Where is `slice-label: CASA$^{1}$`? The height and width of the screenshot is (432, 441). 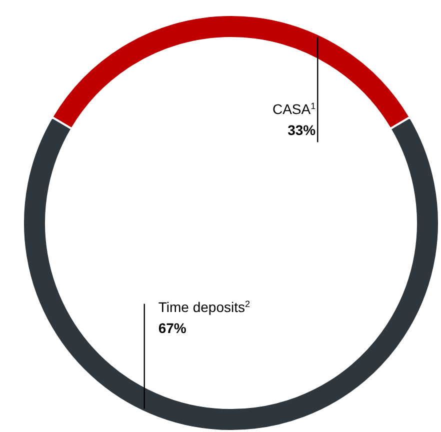
slice-label: CASA$^{1}$ is located at coordinates (294, 109).